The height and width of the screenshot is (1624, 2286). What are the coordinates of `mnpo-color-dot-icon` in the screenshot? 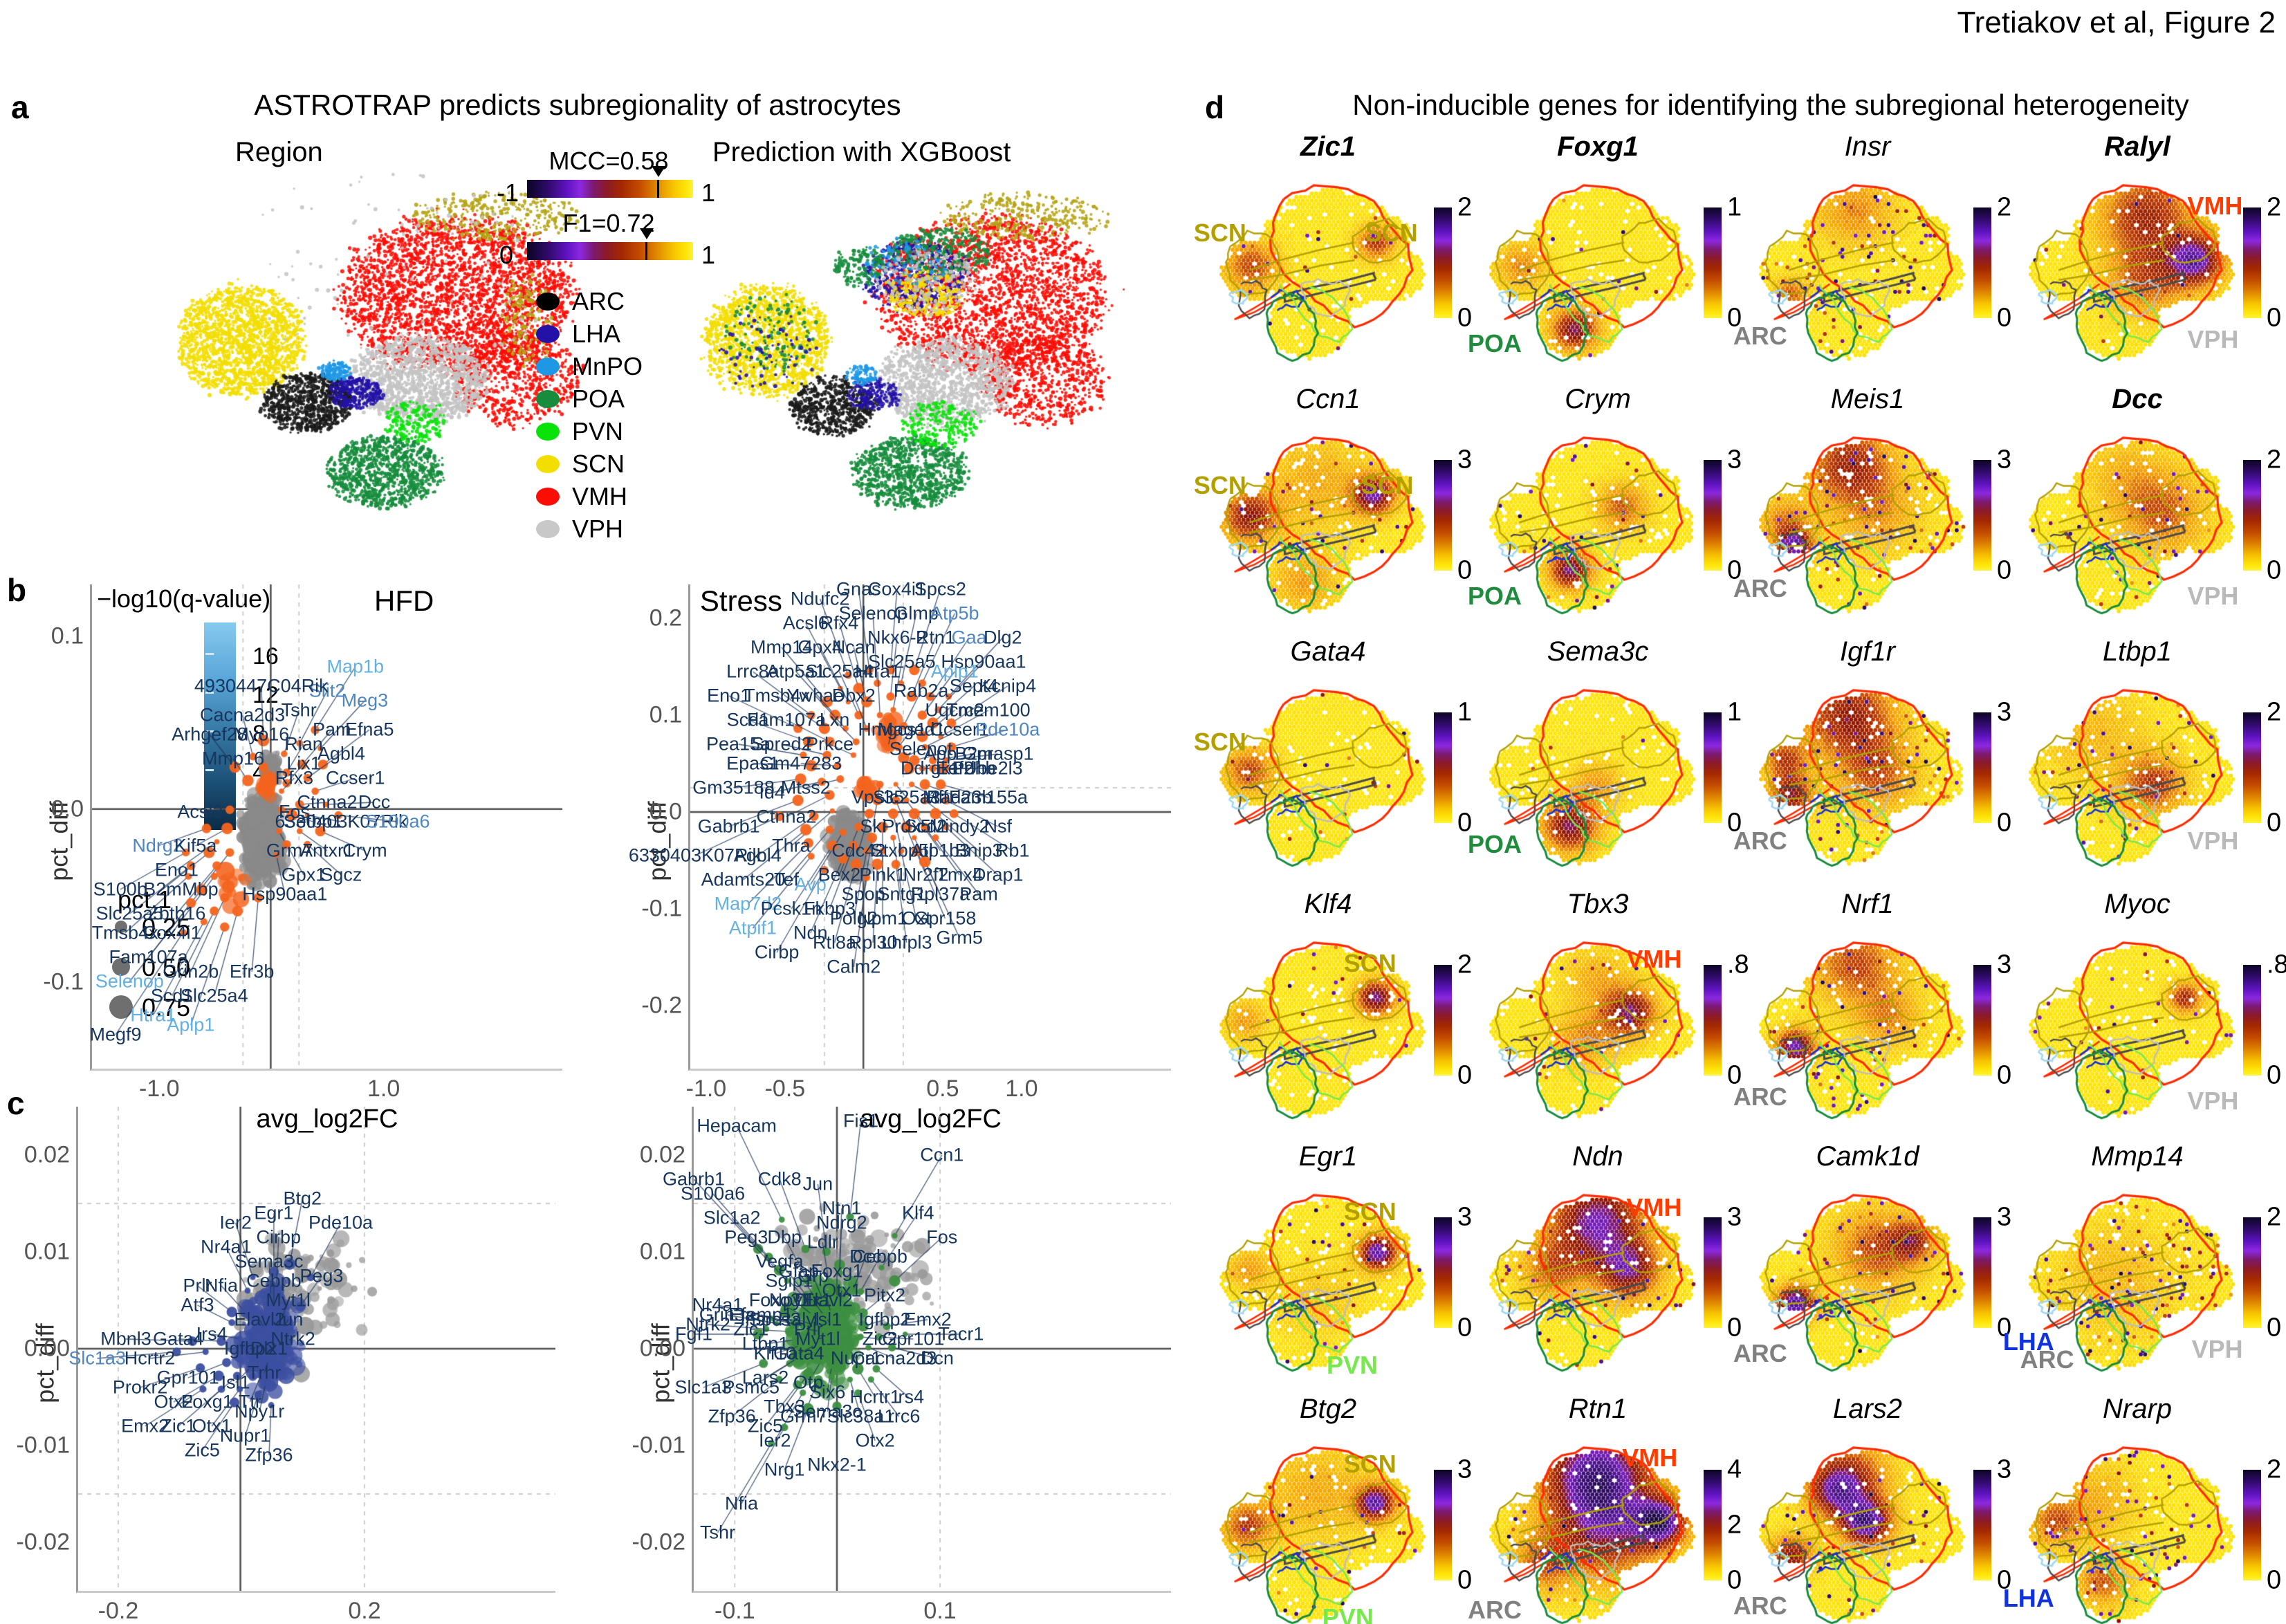 It's located at (548, 367).